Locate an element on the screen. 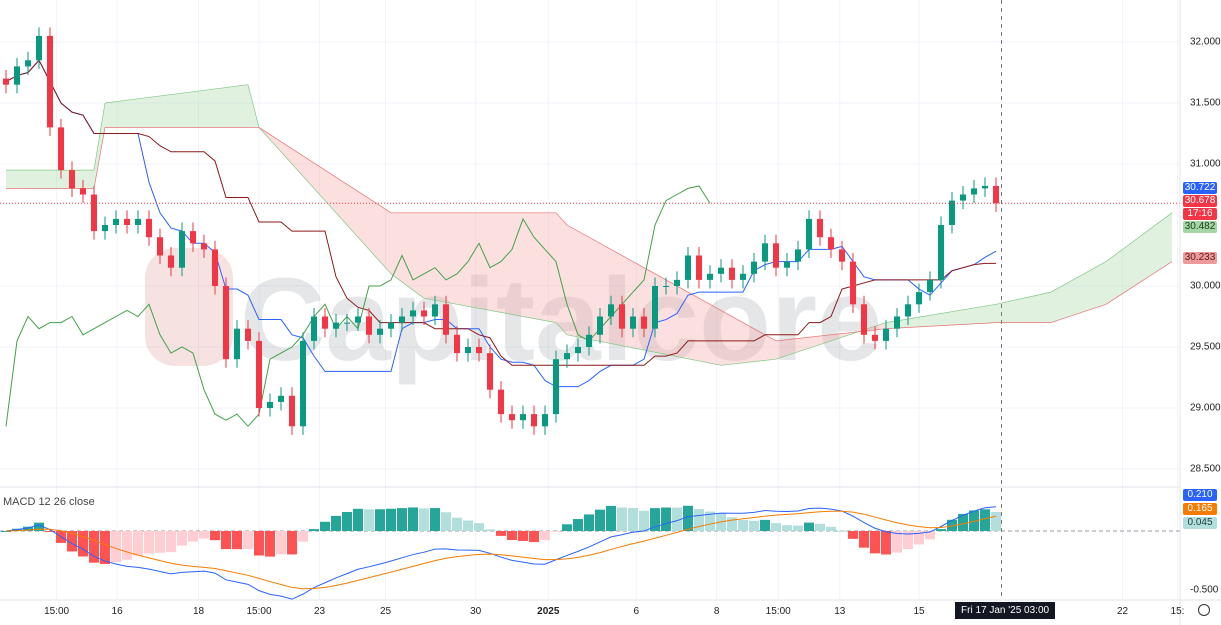 The height and width of the screenshot is (625, 1221). time-axis-label: 8 is located at coordinates (716, 611).